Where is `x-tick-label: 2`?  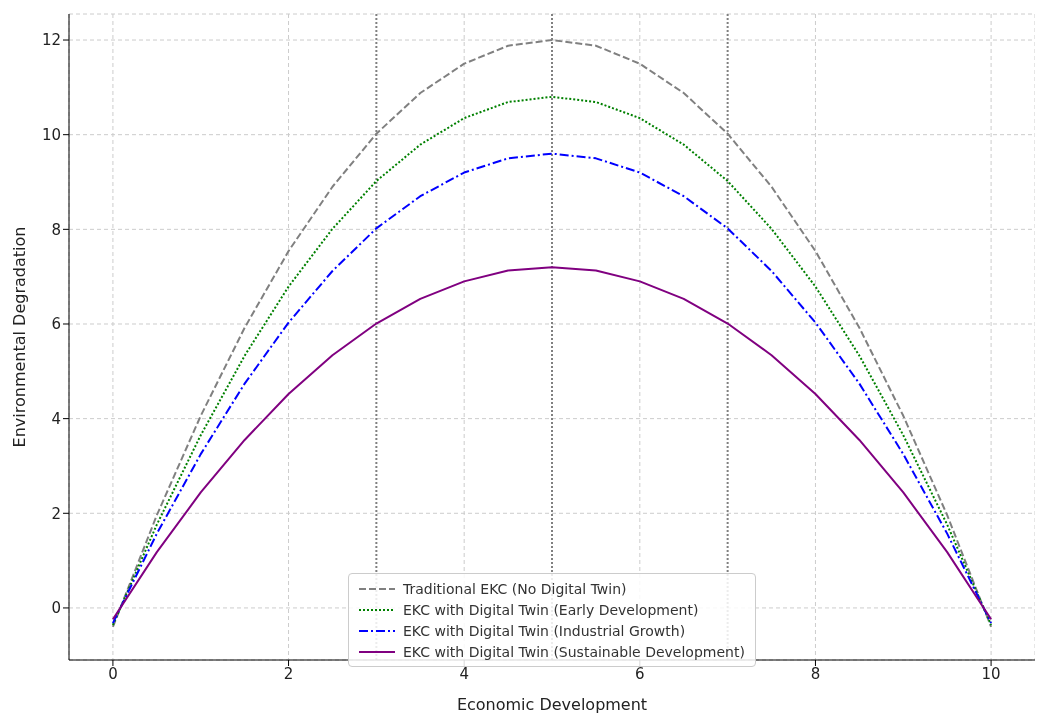
x-tick-label: 2 is located at coordinates (288, 673).